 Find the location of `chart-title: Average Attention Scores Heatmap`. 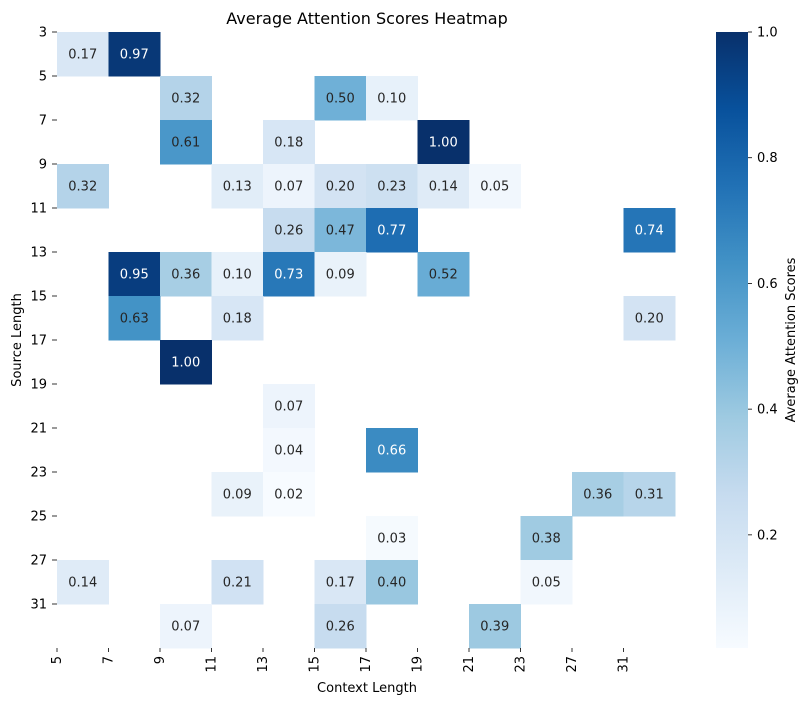

chart-title: Average Attention Scores Heatmap is located at coordinates (366, 18).